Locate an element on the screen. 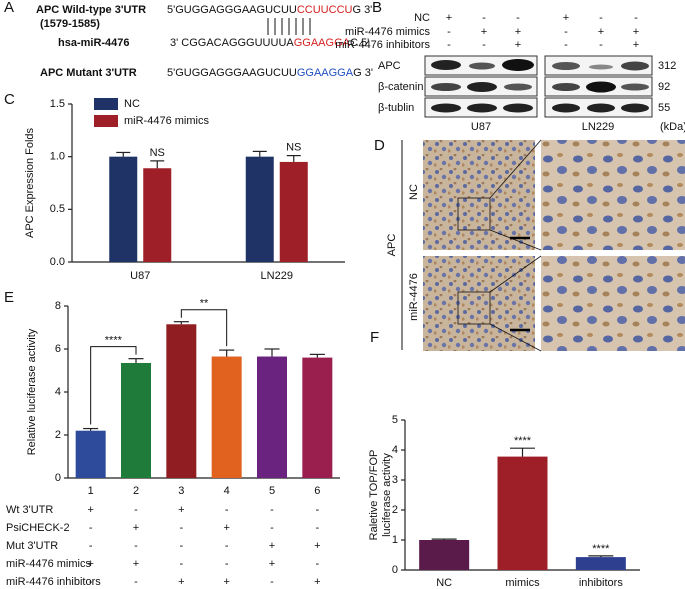 The height and width of the screenshot is (589, 685). x-tick-label: mimics is located at coordinates (522, 583).